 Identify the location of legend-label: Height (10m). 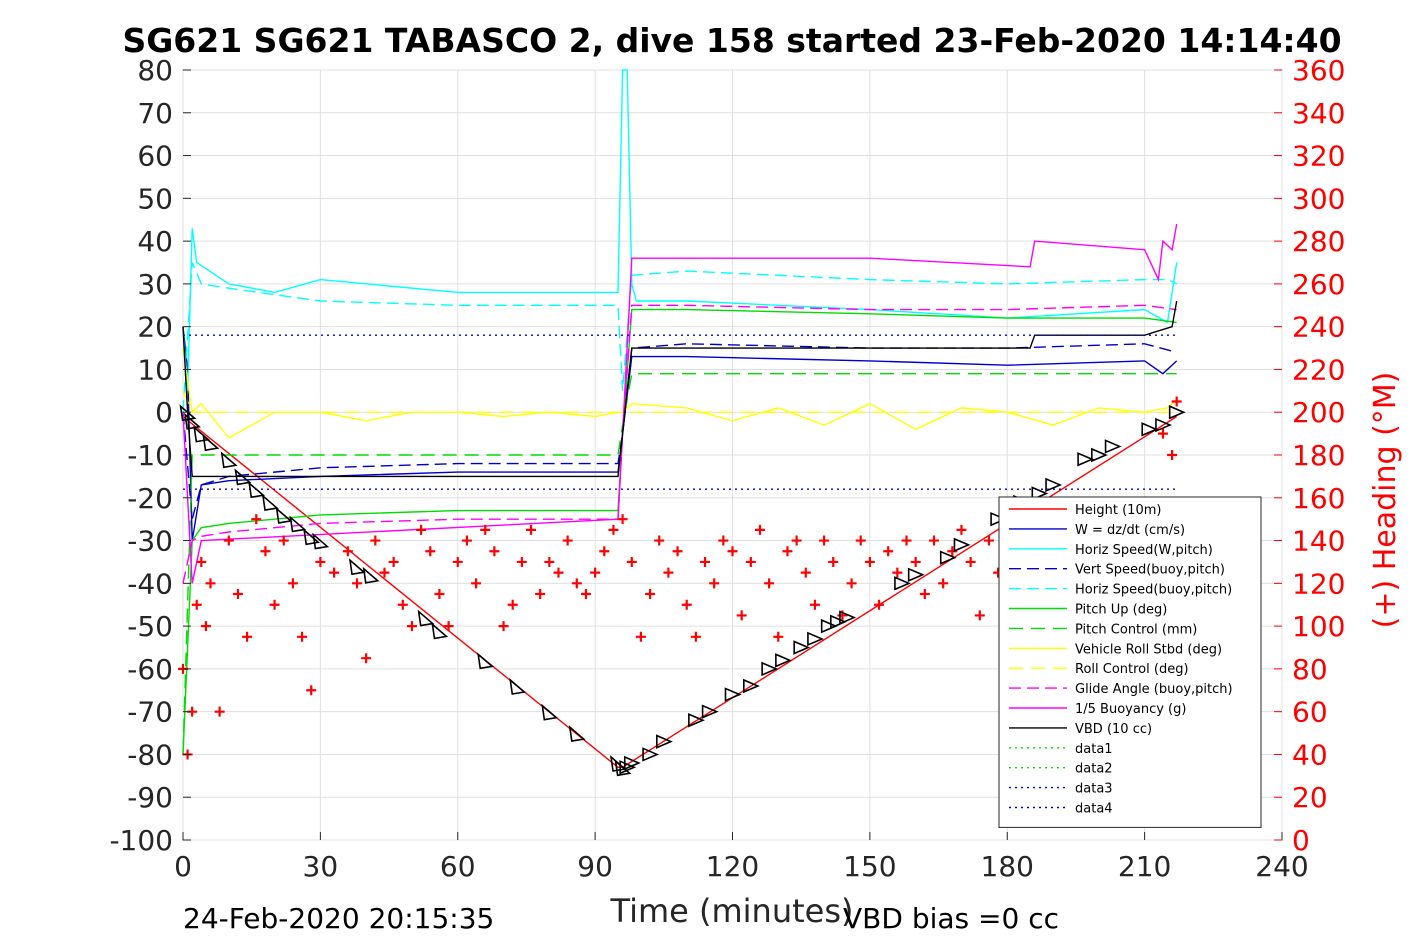
(1118, 510).